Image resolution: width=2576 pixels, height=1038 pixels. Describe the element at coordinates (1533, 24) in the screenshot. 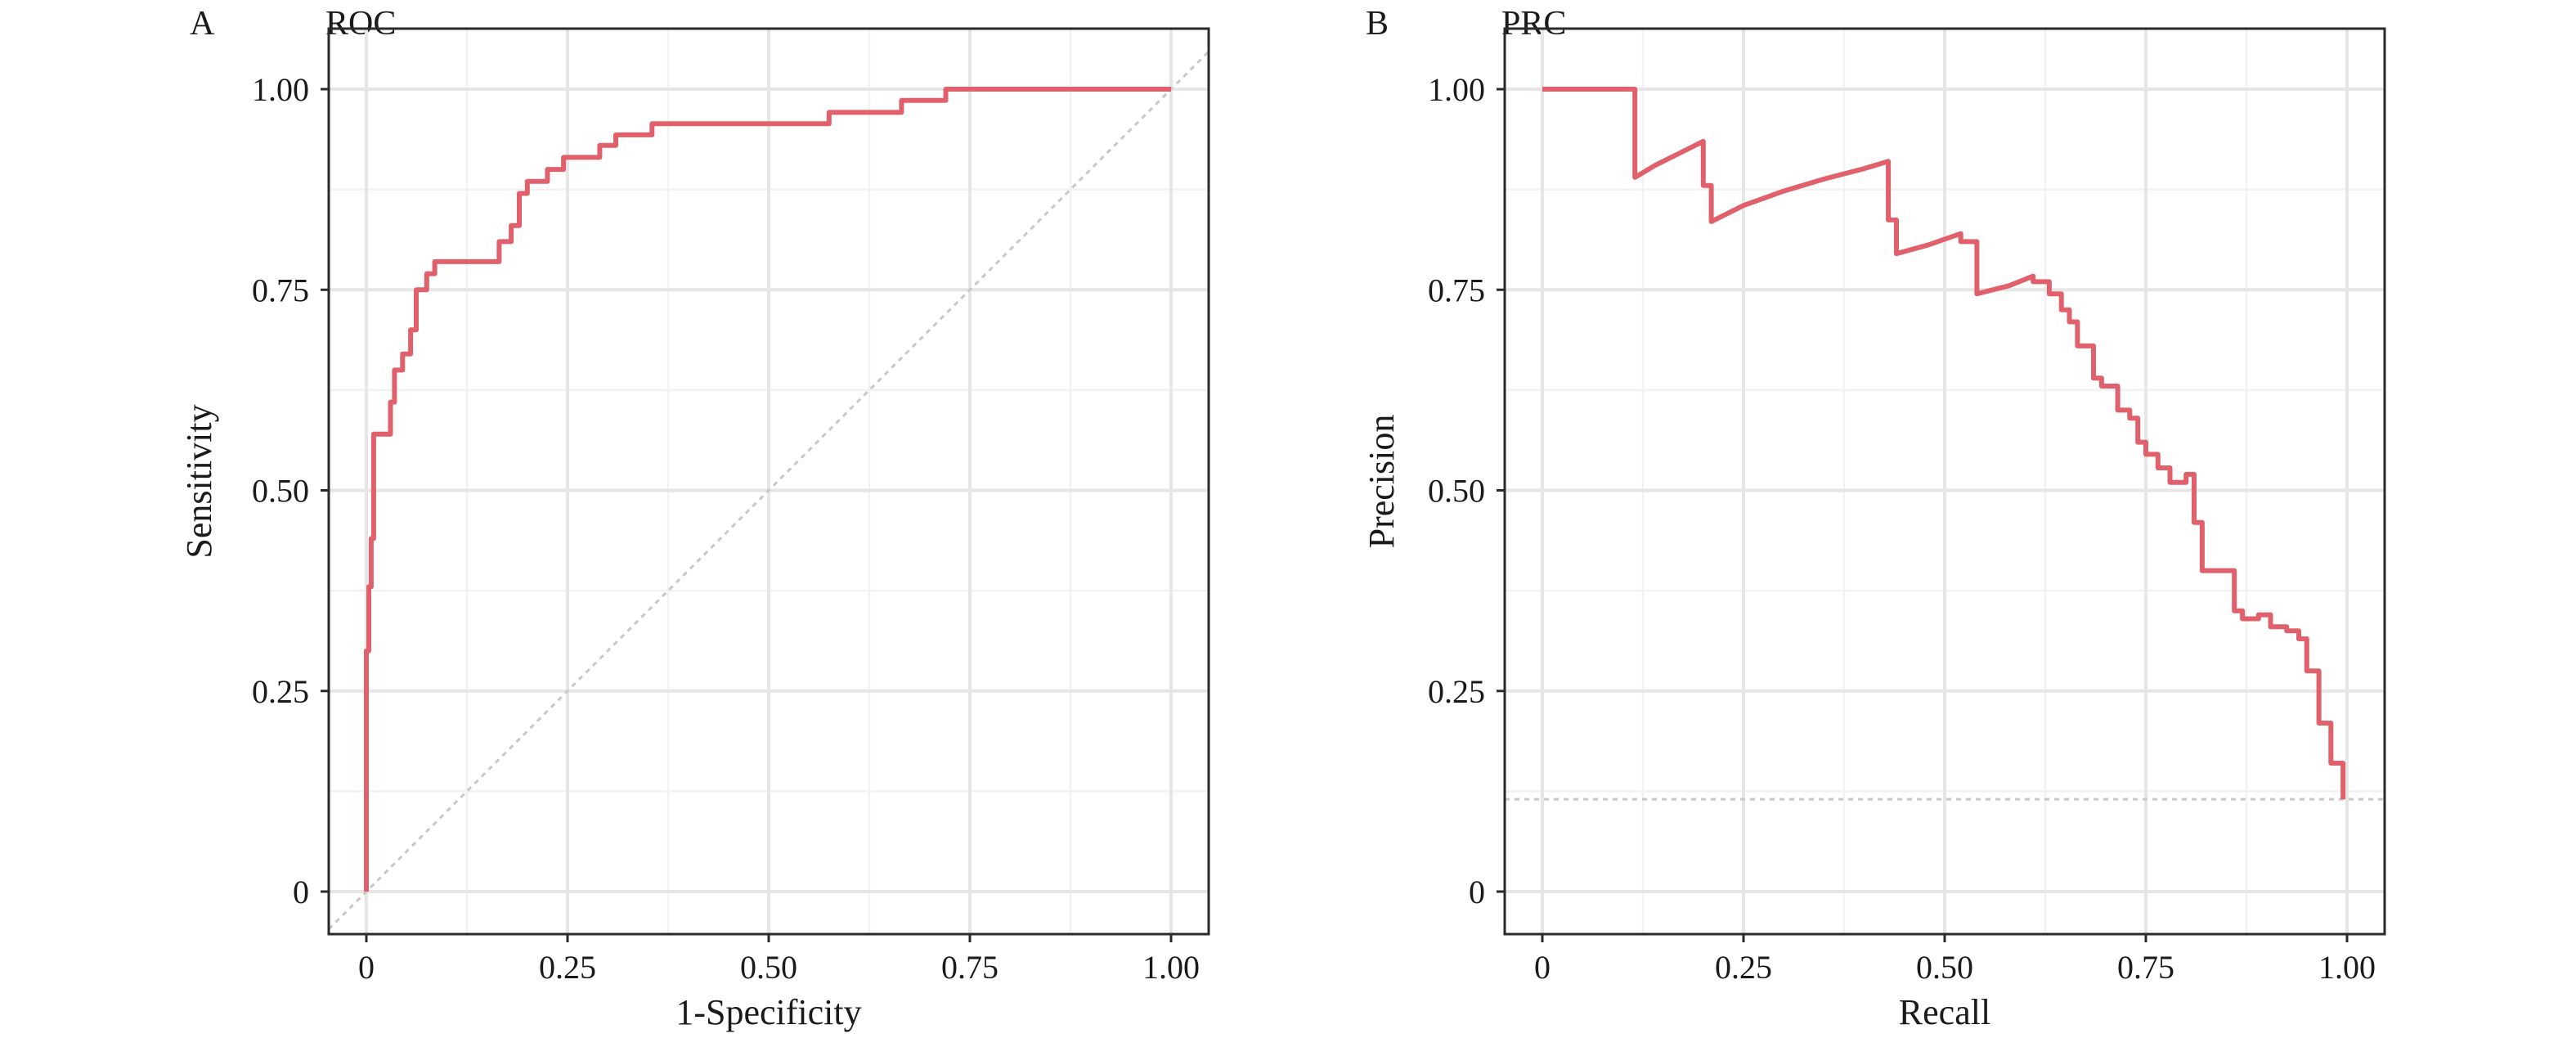

I see `prc-chart-title: PRC` at that location.